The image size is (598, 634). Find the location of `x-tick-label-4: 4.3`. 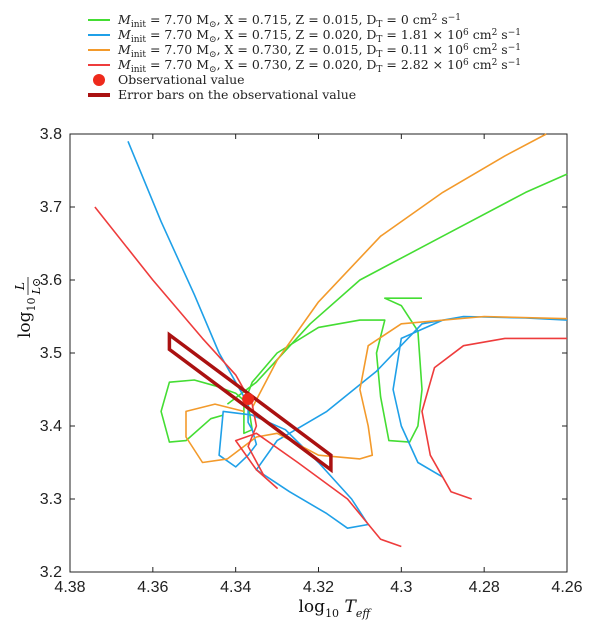

x-tick-label-4: 4.3 is located at coordinates (401, 587).